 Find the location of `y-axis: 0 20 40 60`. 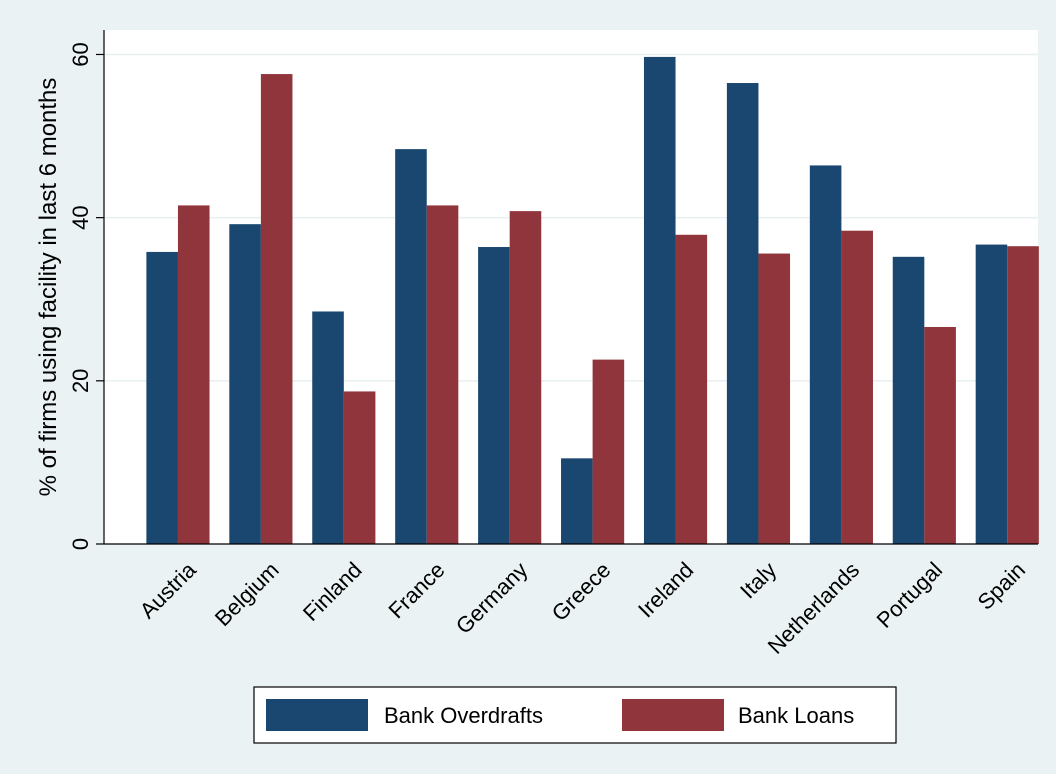

y-axis: 0 20 40 60 is located at coordinates (86, 290).